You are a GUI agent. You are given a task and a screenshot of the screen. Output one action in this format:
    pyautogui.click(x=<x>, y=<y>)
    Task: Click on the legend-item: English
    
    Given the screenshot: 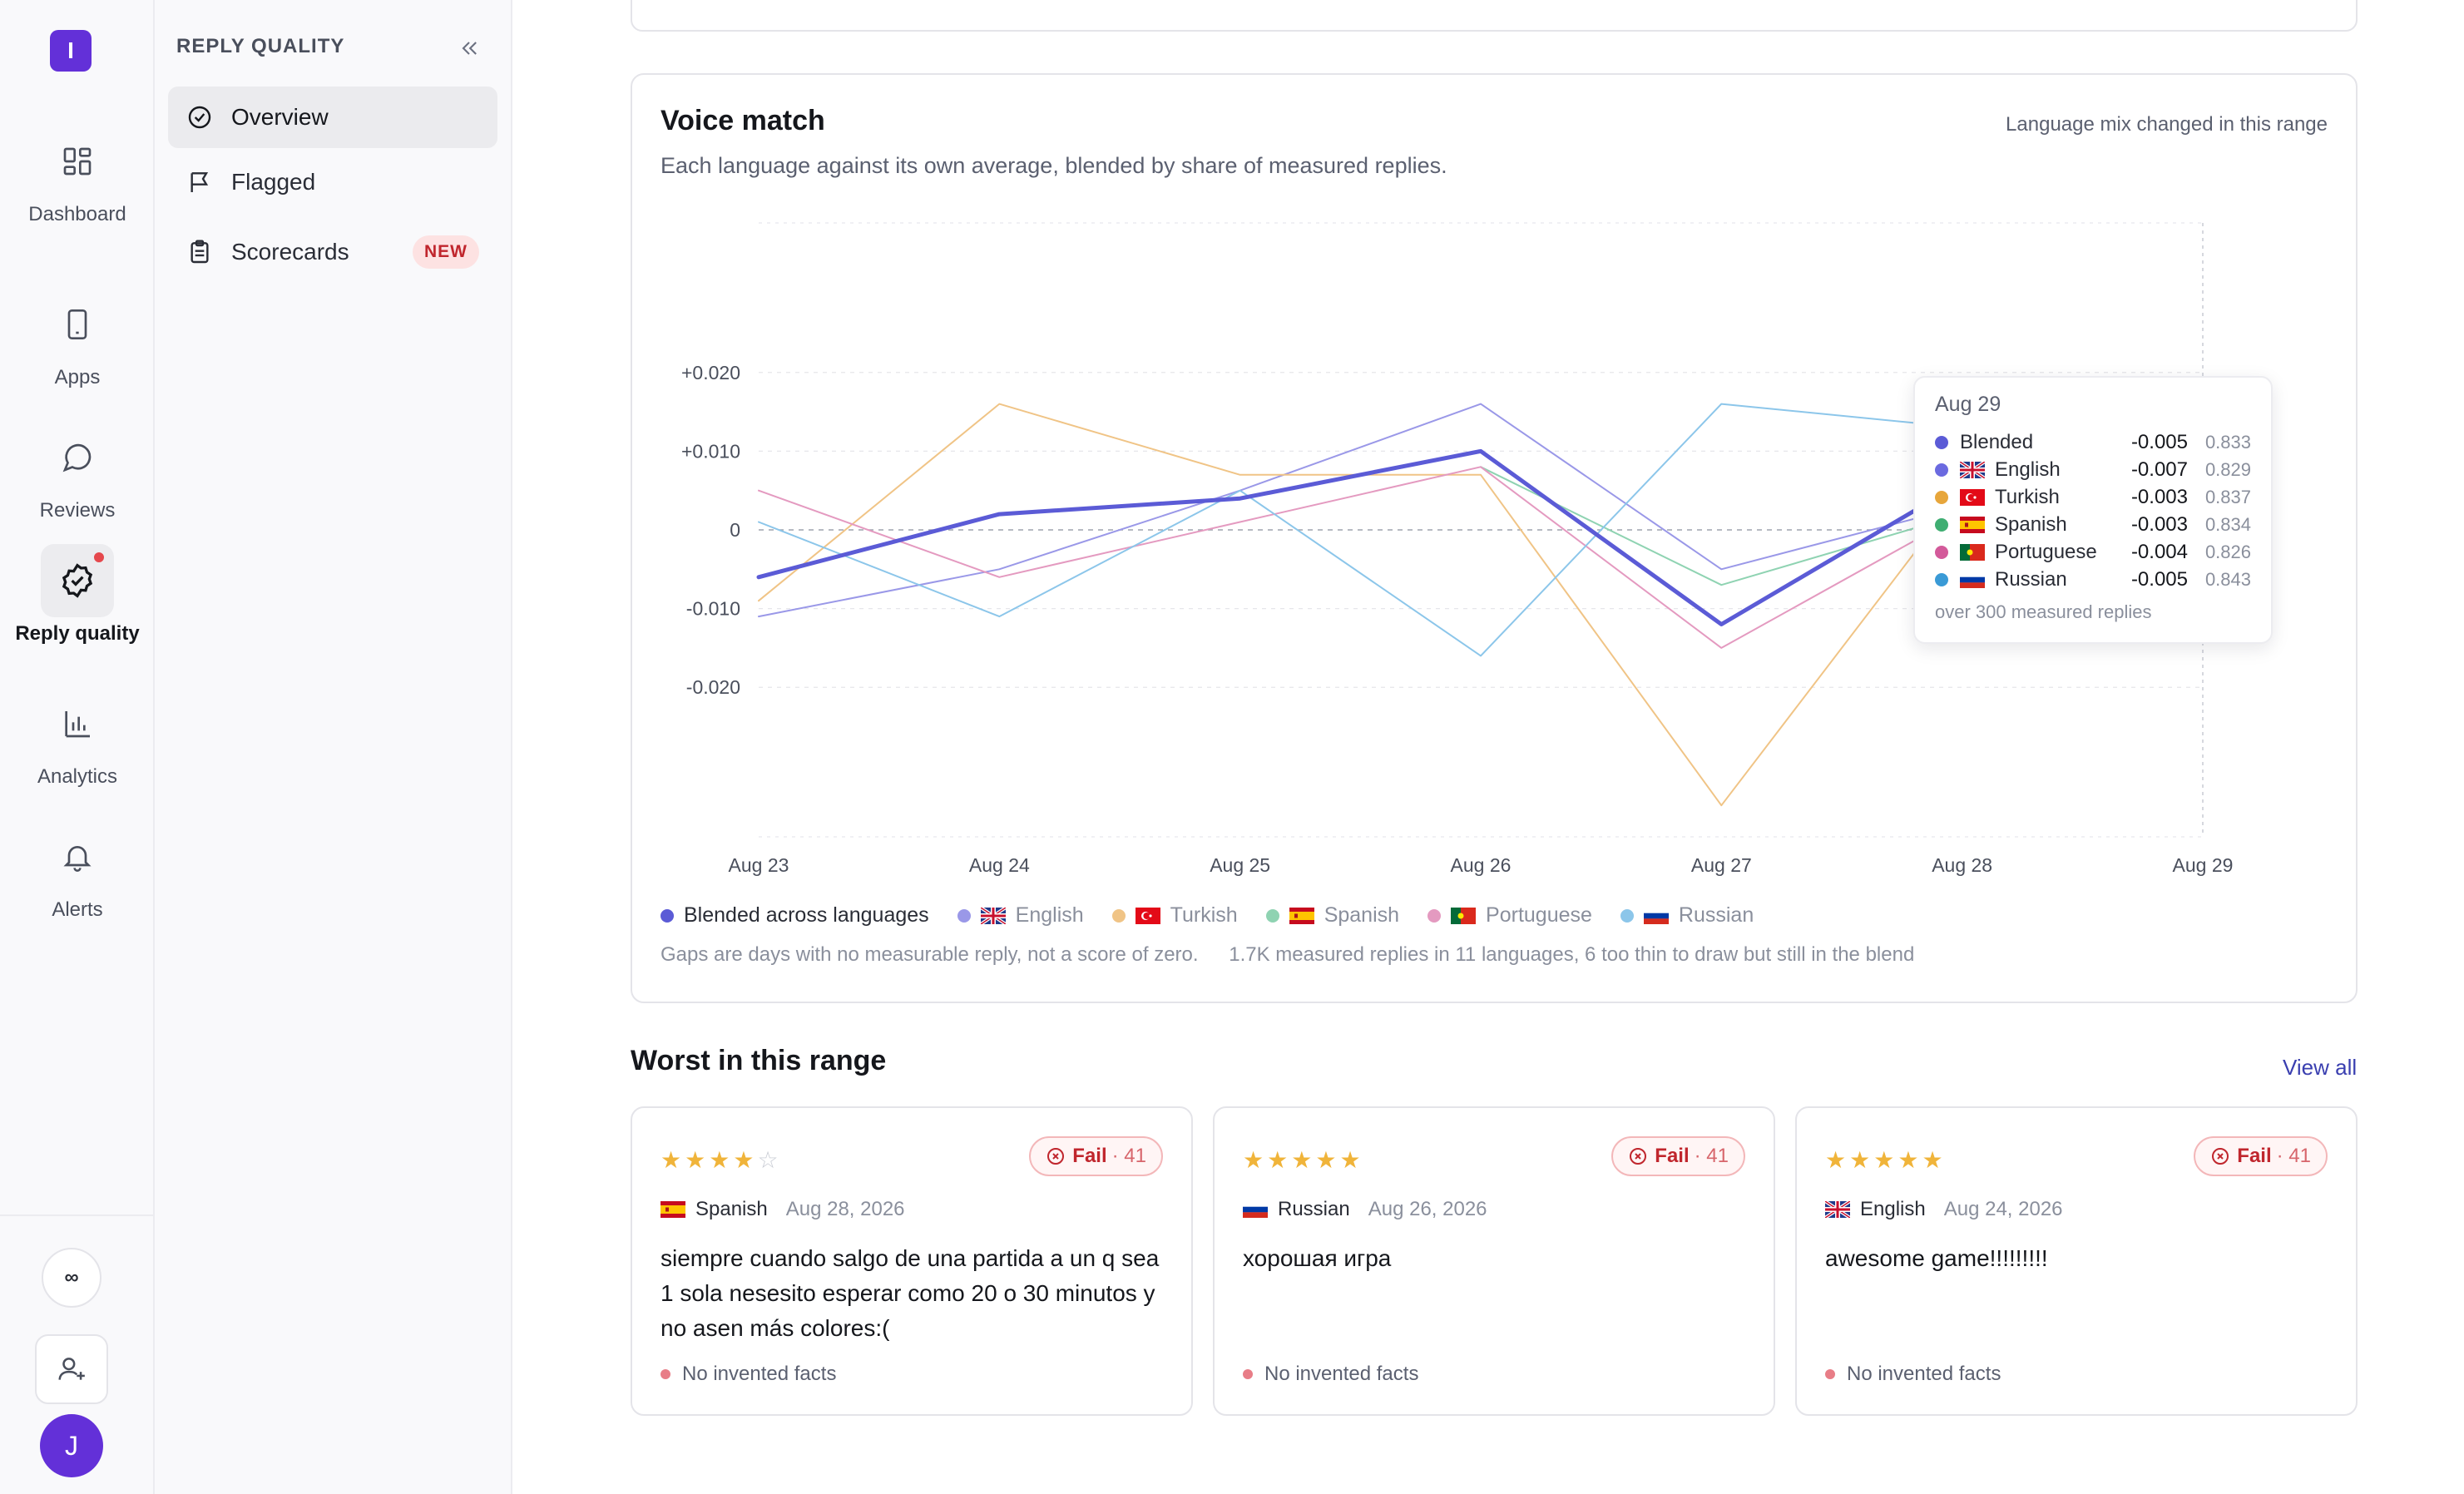 What is the action you would take?
    pyautogui.click(x=1020, y=915)
    